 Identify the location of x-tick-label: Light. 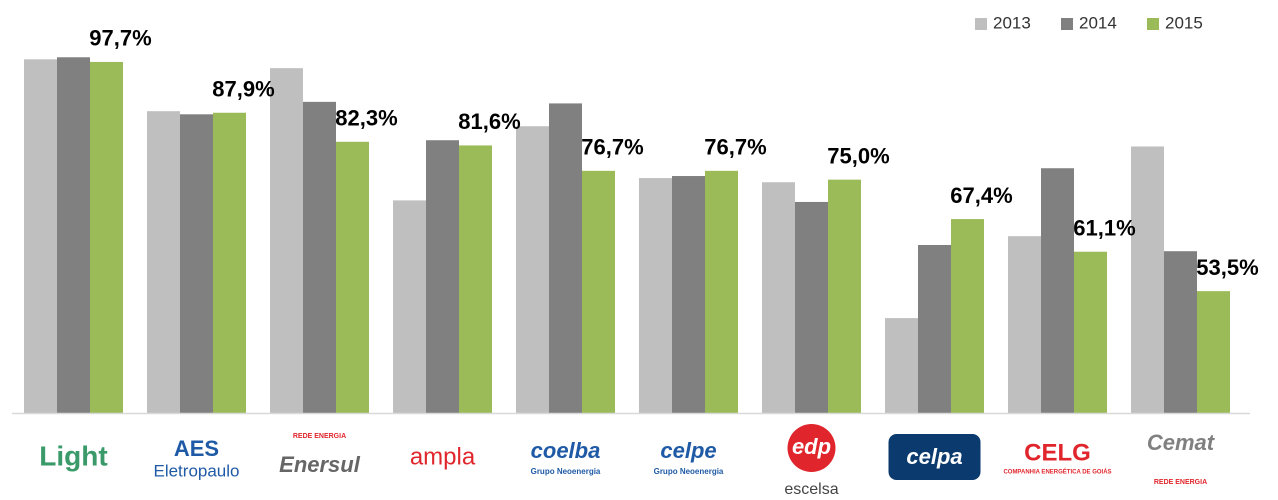
(73, 455).